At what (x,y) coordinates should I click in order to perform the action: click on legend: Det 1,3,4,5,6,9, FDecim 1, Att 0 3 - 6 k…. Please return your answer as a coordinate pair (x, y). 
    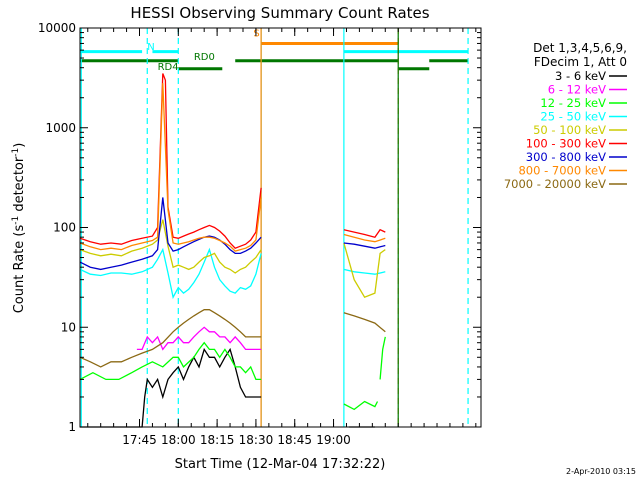
    Looking at the image, I should click on (565, 116).